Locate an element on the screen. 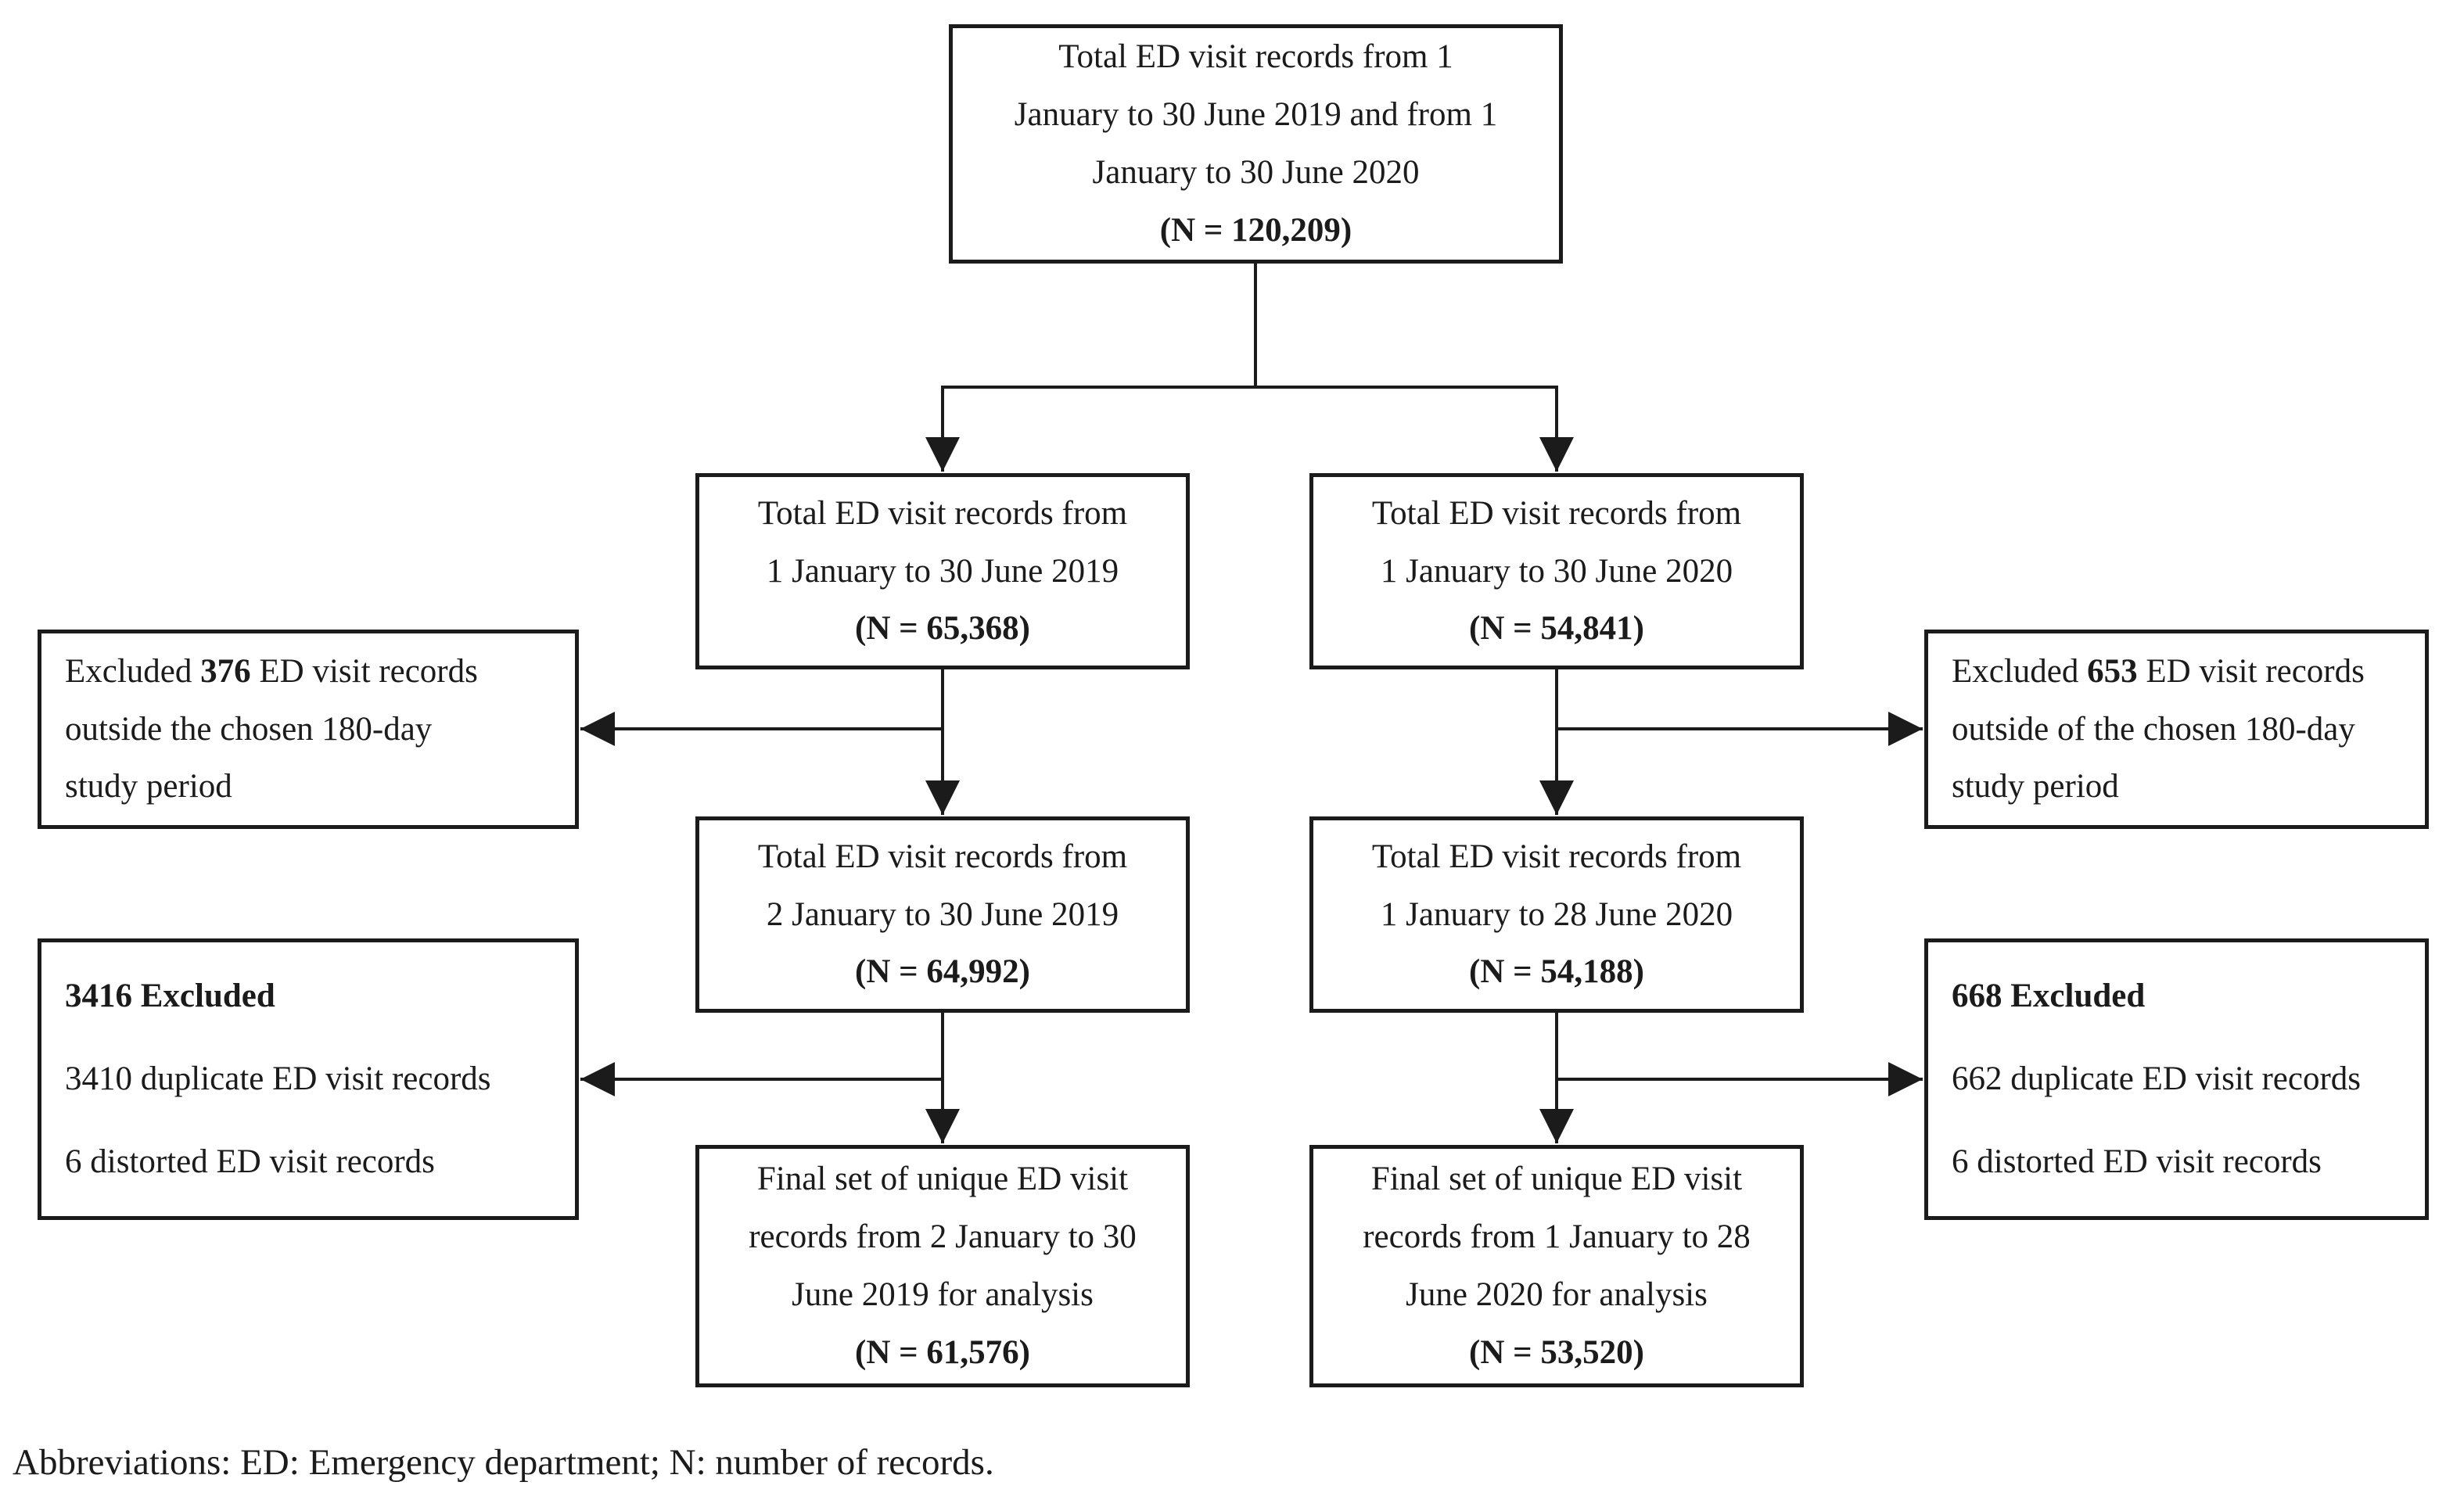 This screenshot has width=2464, height=1507. box-n-value: (N = 120,209) is located at coordinates (1255, 230).